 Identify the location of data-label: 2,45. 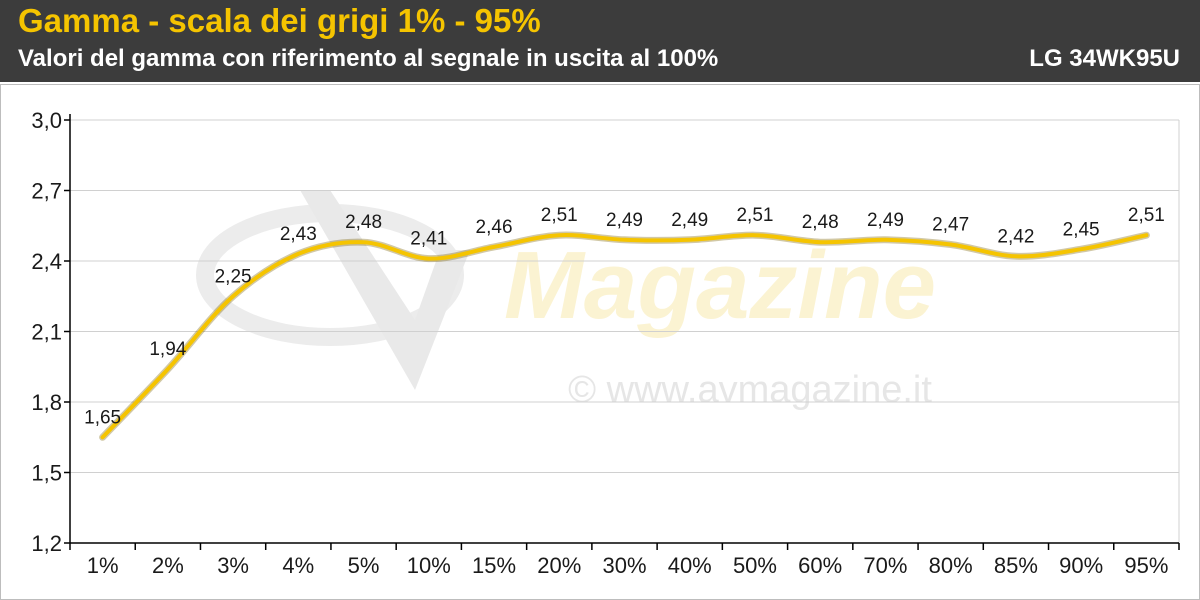
(1081, 229).